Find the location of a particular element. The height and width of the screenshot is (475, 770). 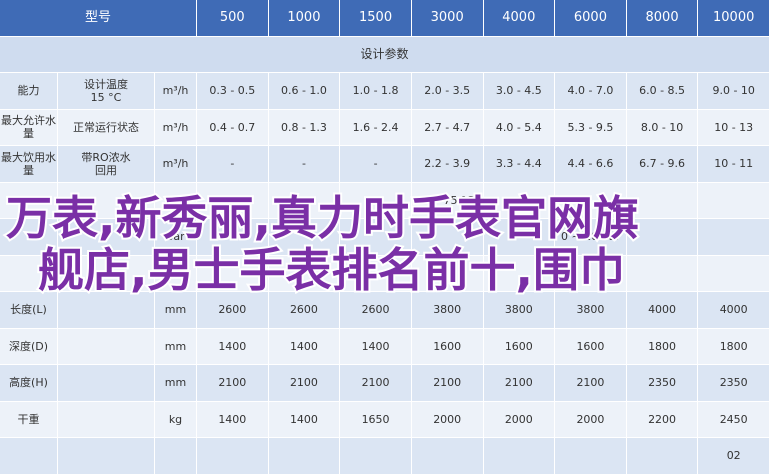

overlay-line: 万表,新秀丽,真力时手表官网旗 is located at coordinates (322, 218).